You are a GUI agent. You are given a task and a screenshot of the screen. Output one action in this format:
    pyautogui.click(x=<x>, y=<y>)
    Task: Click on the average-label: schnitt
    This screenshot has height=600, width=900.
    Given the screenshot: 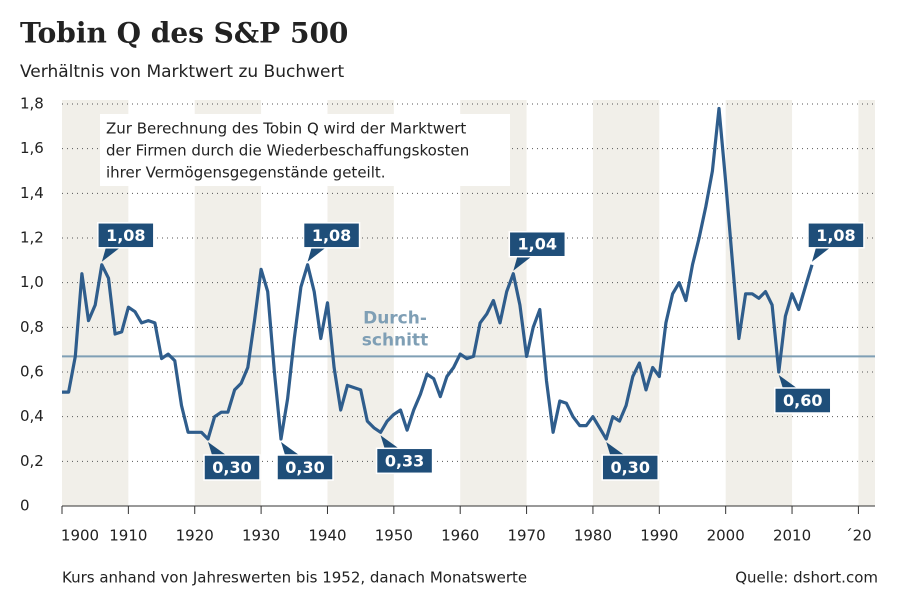 What is the action you would take?
    pyautogui.click(x=395, y=340)
    